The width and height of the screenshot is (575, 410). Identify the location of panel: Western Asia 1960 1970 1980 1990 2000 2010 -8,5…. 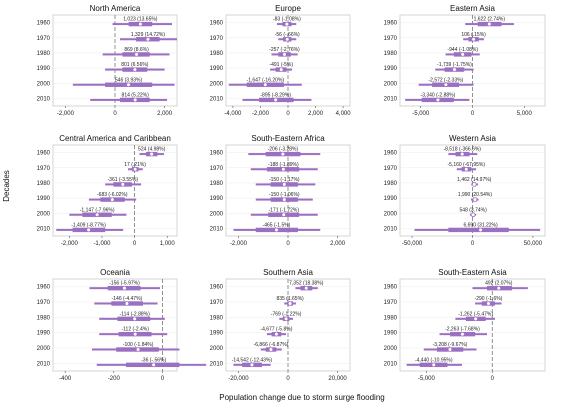
(465, 190).